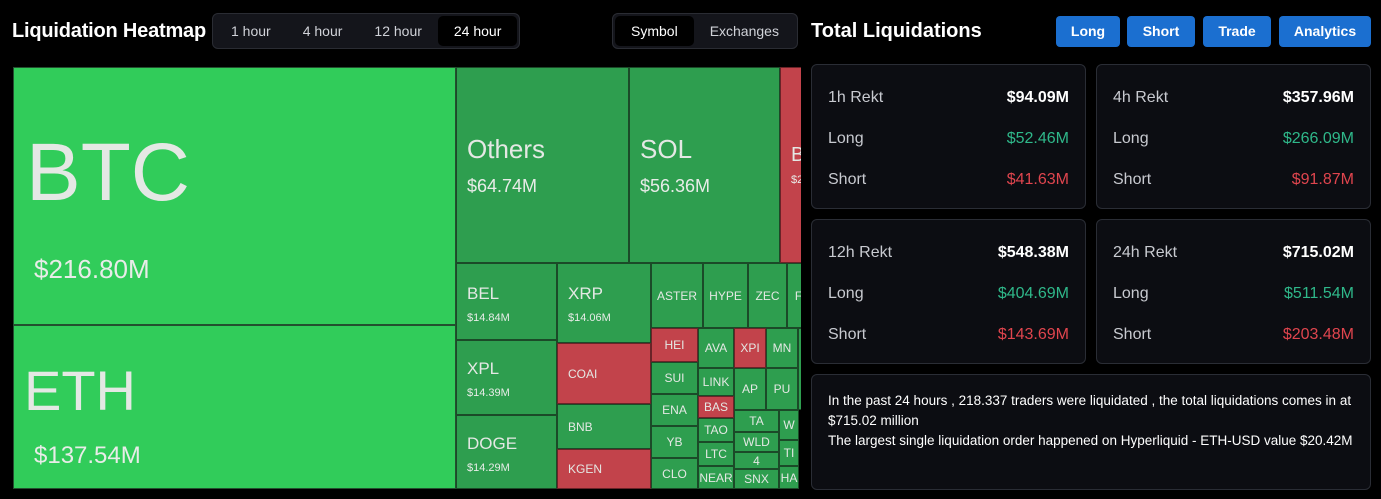  What do you see at coordinates (251, 31) in the screenshot?
I see `tab-1-hour: 1 hour` at bounding box center [251, 31].